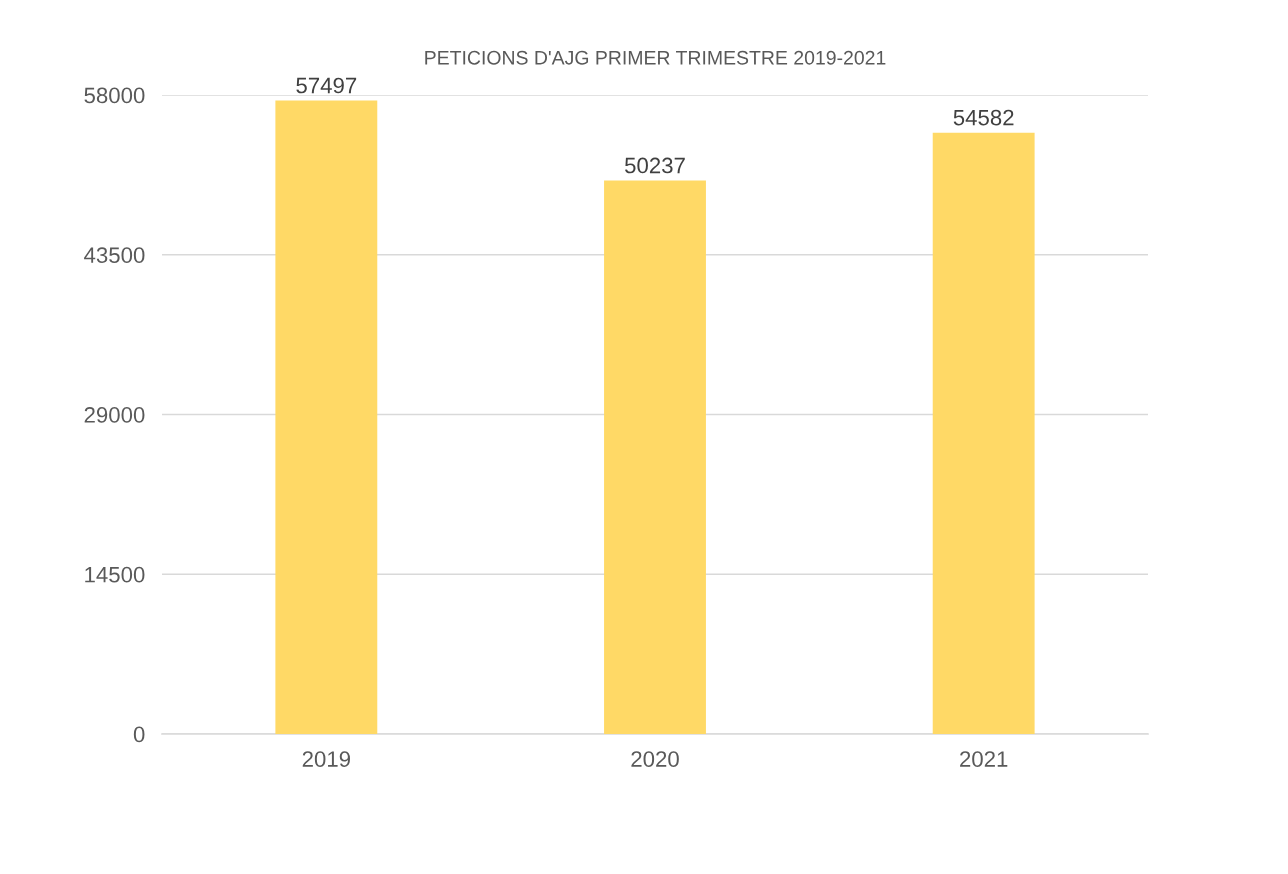  What do you see at coordinates (326, 759) in the screenshot?
I see `x-tick-label: 2019` at bounding box center [326, 759].